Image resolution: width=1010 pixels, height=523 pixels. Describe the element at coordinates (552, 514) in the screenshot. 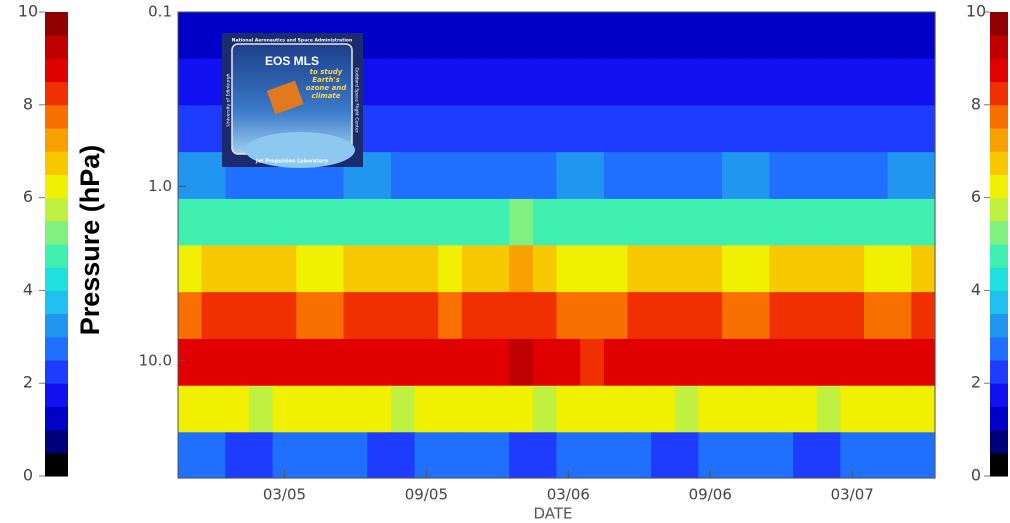

I see `x-axis-title: DATE` at that location.